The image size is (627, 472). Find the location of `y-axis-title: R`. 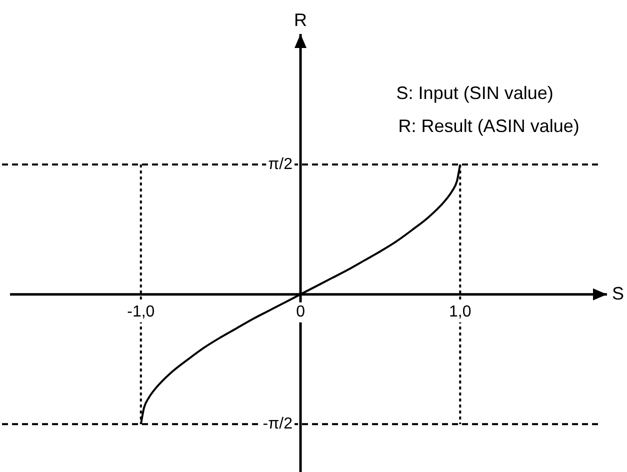

y-axis-title: R is located at coordinates (301, 20).